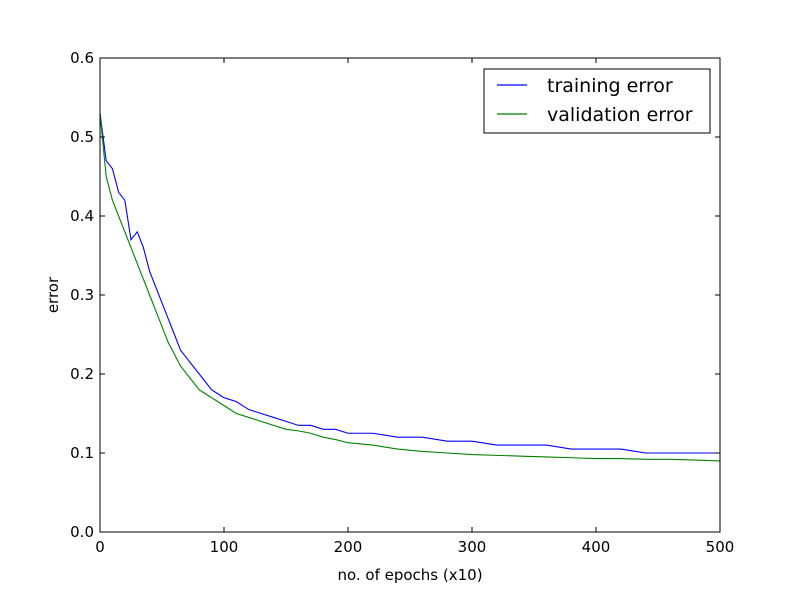 The width and height of the screenshot is (800, 592). What do you see at coordinates (53, 294) in the screenshot?
I see `y-axis-label: error` at bounding box center [53, 294].